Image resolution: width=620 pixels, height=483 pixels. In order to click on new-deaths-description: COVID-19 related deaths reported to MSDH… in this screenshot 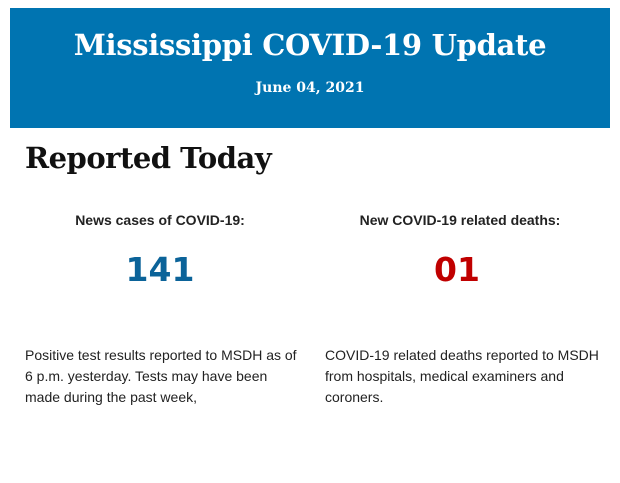, I will do `click(462, 376)`.